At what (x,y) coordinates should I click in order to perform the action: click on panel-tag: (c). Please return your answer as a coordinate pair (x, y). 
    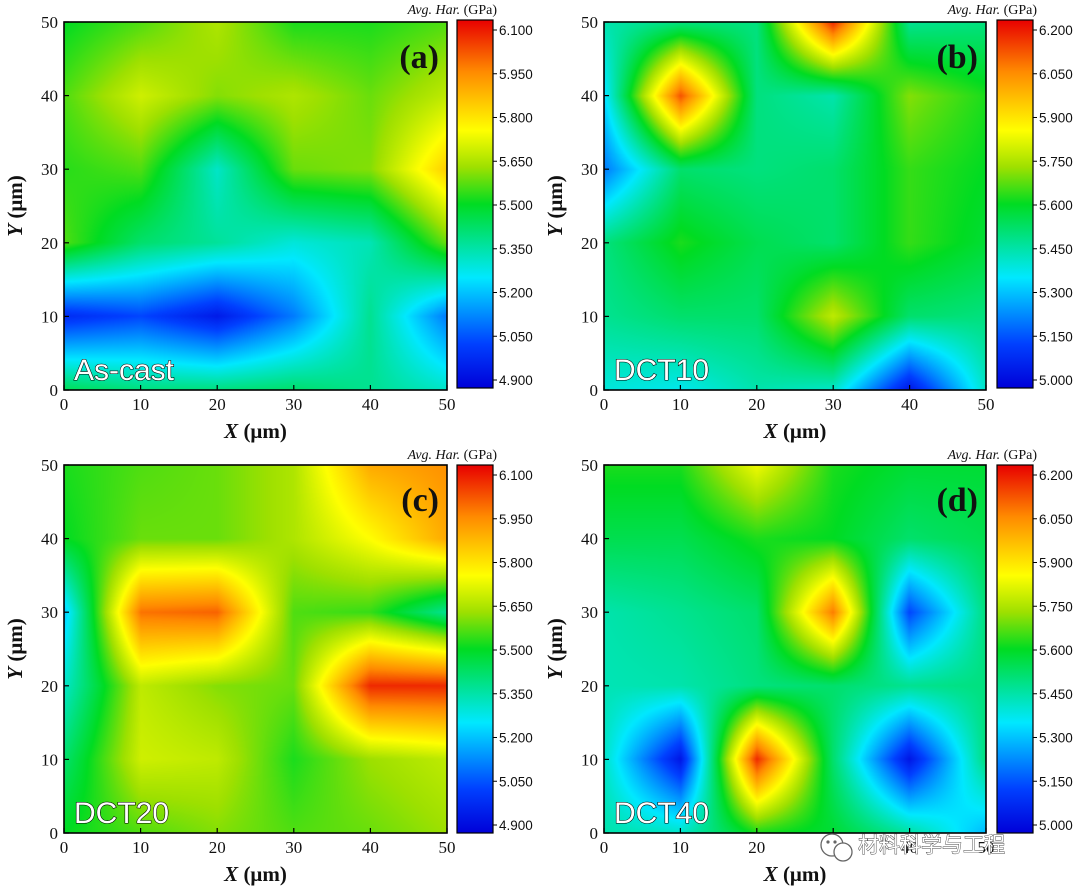
    Looking at the image, I should click on (420, 500).